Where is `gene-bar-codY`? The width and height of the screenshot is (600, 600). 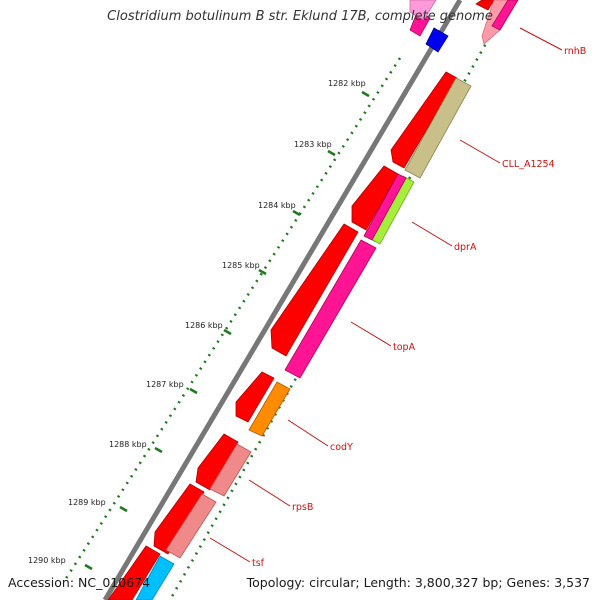 gene-bar-codY is located at coordinates (269, 409).